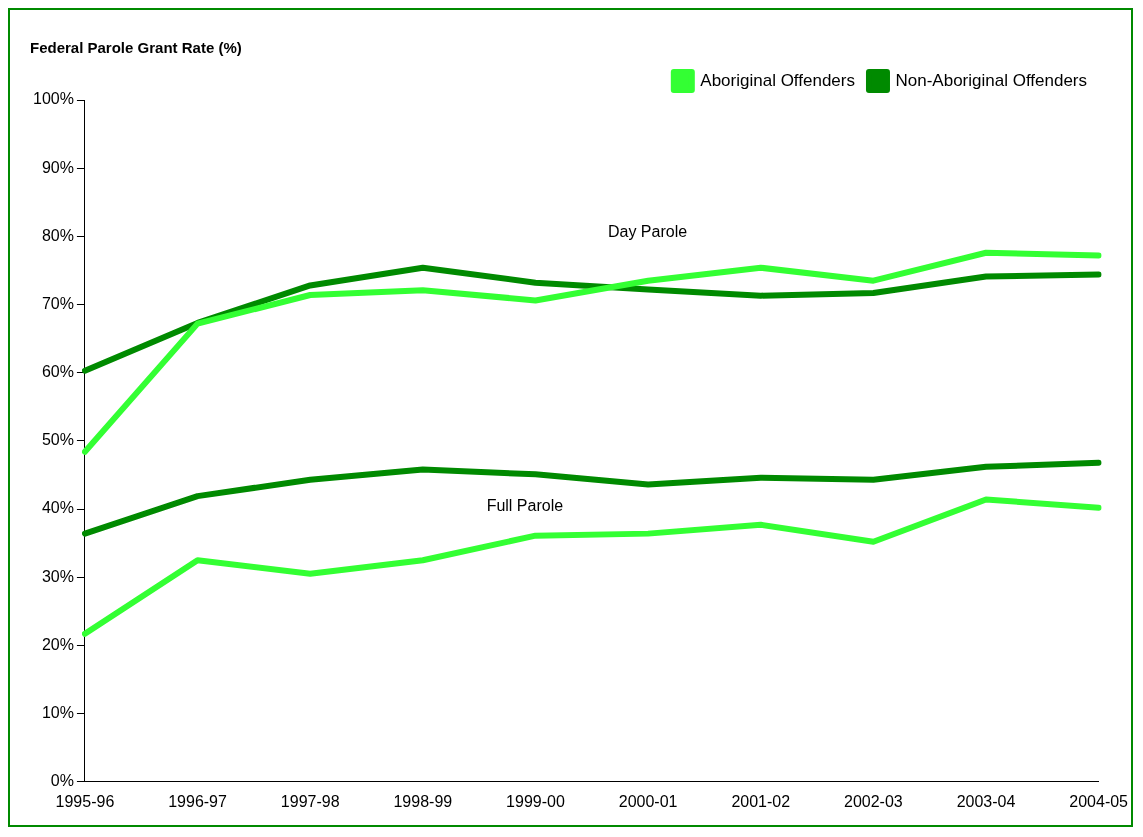 Image resolution: width=1143 pixels, height=837 pixels. Describe the element at coordinates (57, 167) in the screenshot. I see `y-tick-label: 90%` at that location.